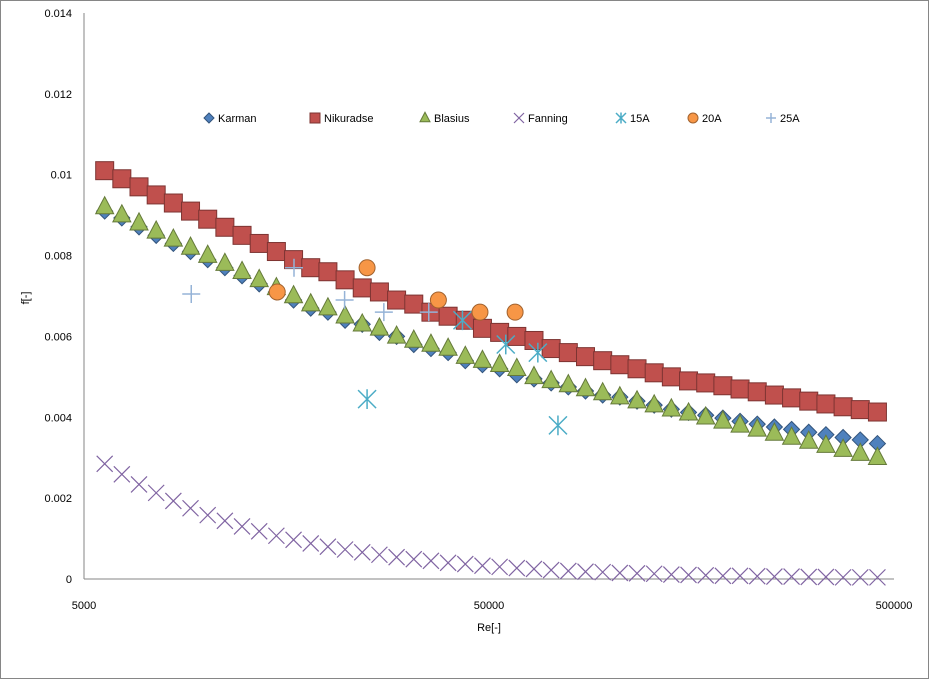 The height and width of the screenshot is (680, 929). I want to click on series-20a, so click(396, 290).